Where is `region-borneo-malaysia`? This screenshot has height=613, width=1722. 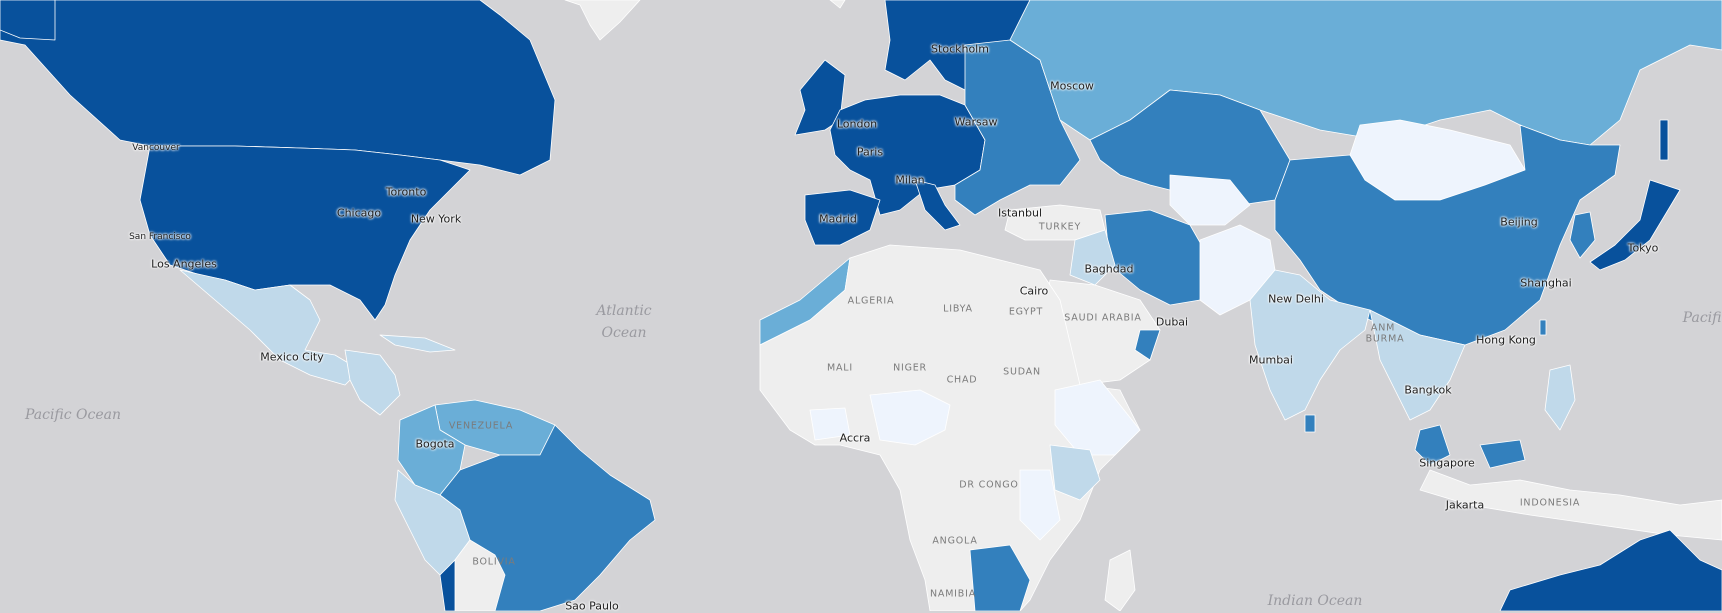
region-borneo-malaysia is located at coordinates (1502, 454).